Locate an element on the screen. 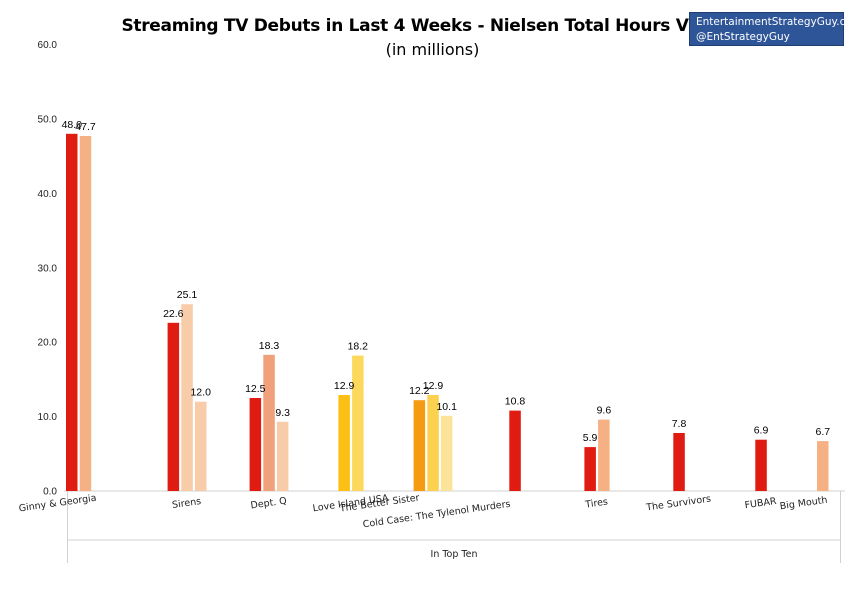  y-tick-label: 30.0 is located at coordinates (48, 268).